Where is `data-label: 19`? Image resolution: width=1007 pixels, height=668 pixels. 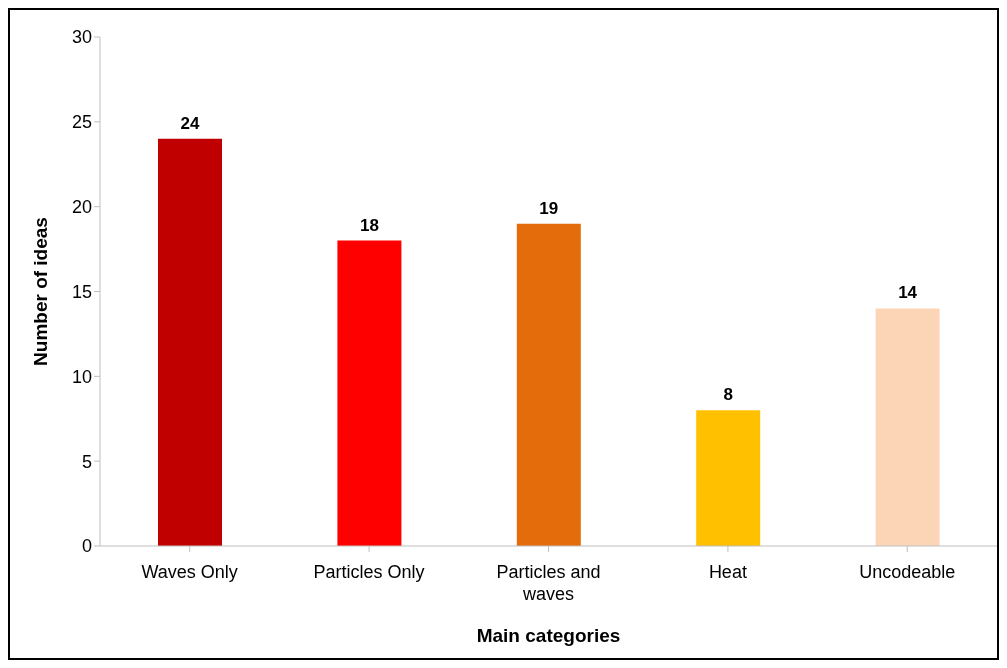 data-label: 19 is located at coordinates (549, 208).